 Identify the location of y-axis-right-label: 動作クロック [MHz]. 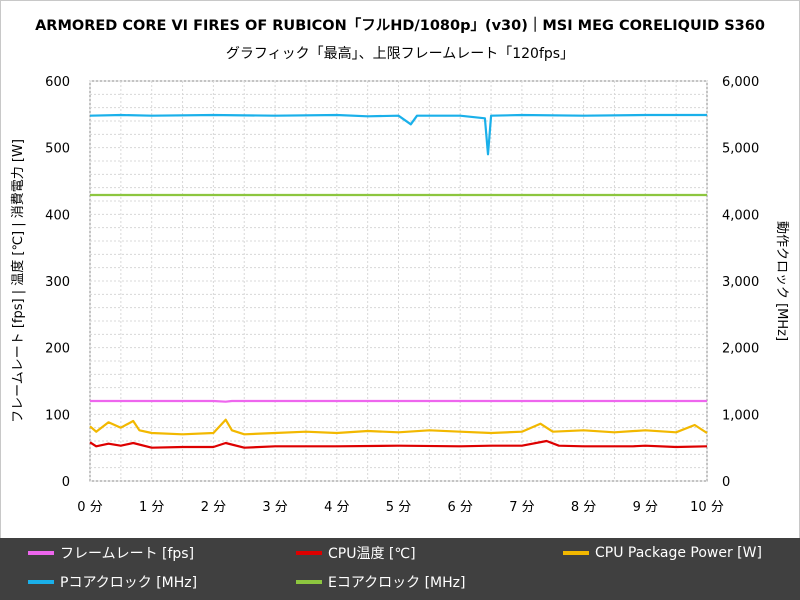
(781, 281).